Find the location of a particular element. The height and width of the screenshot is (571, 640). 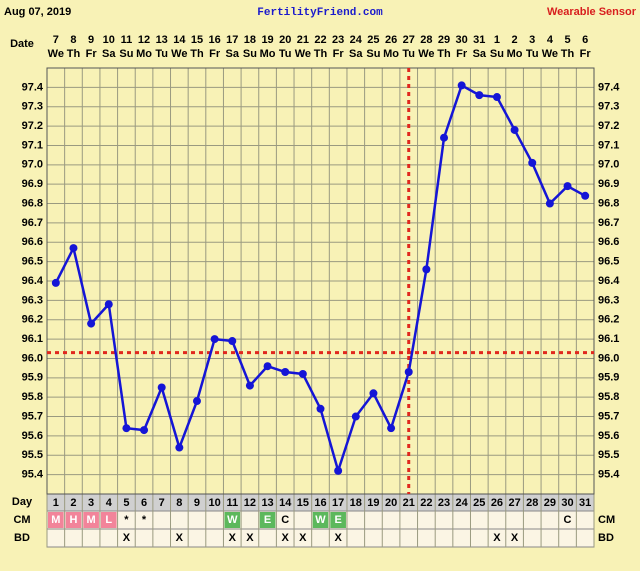

weekday-label: Fr is located at coordinates (586, 54).